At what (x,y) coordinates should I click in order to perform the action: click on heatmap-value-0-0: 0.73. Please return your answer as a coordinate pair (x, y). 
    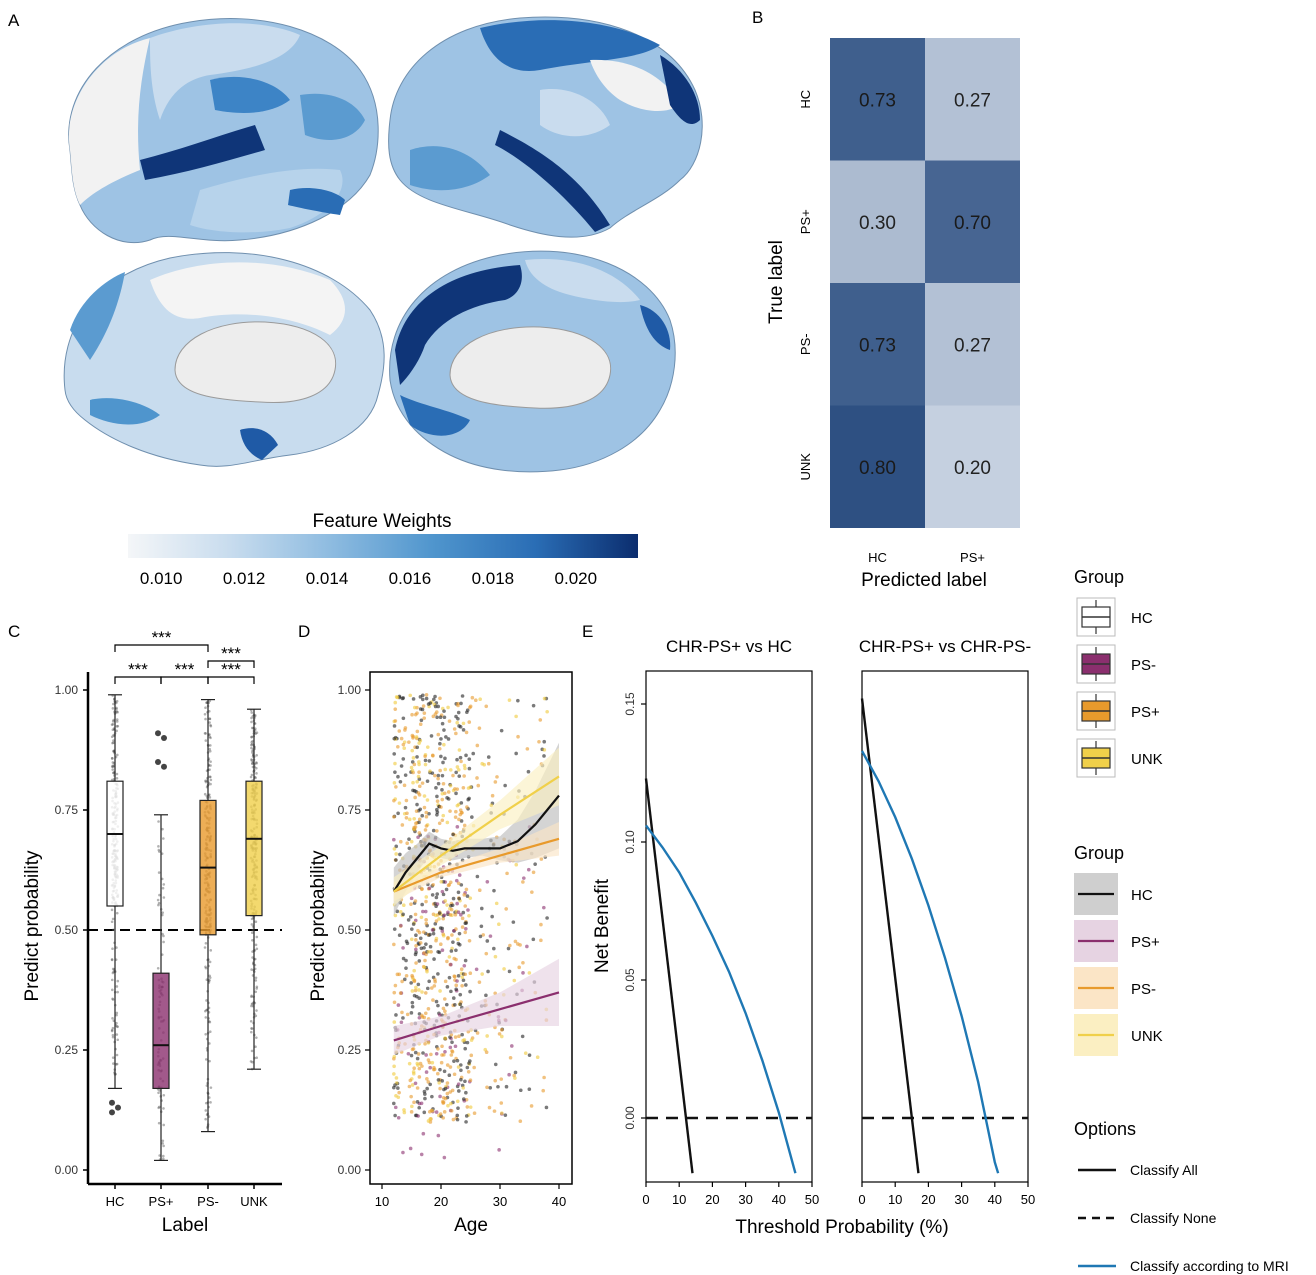
    Looking at the image, I should click on (877, 100).